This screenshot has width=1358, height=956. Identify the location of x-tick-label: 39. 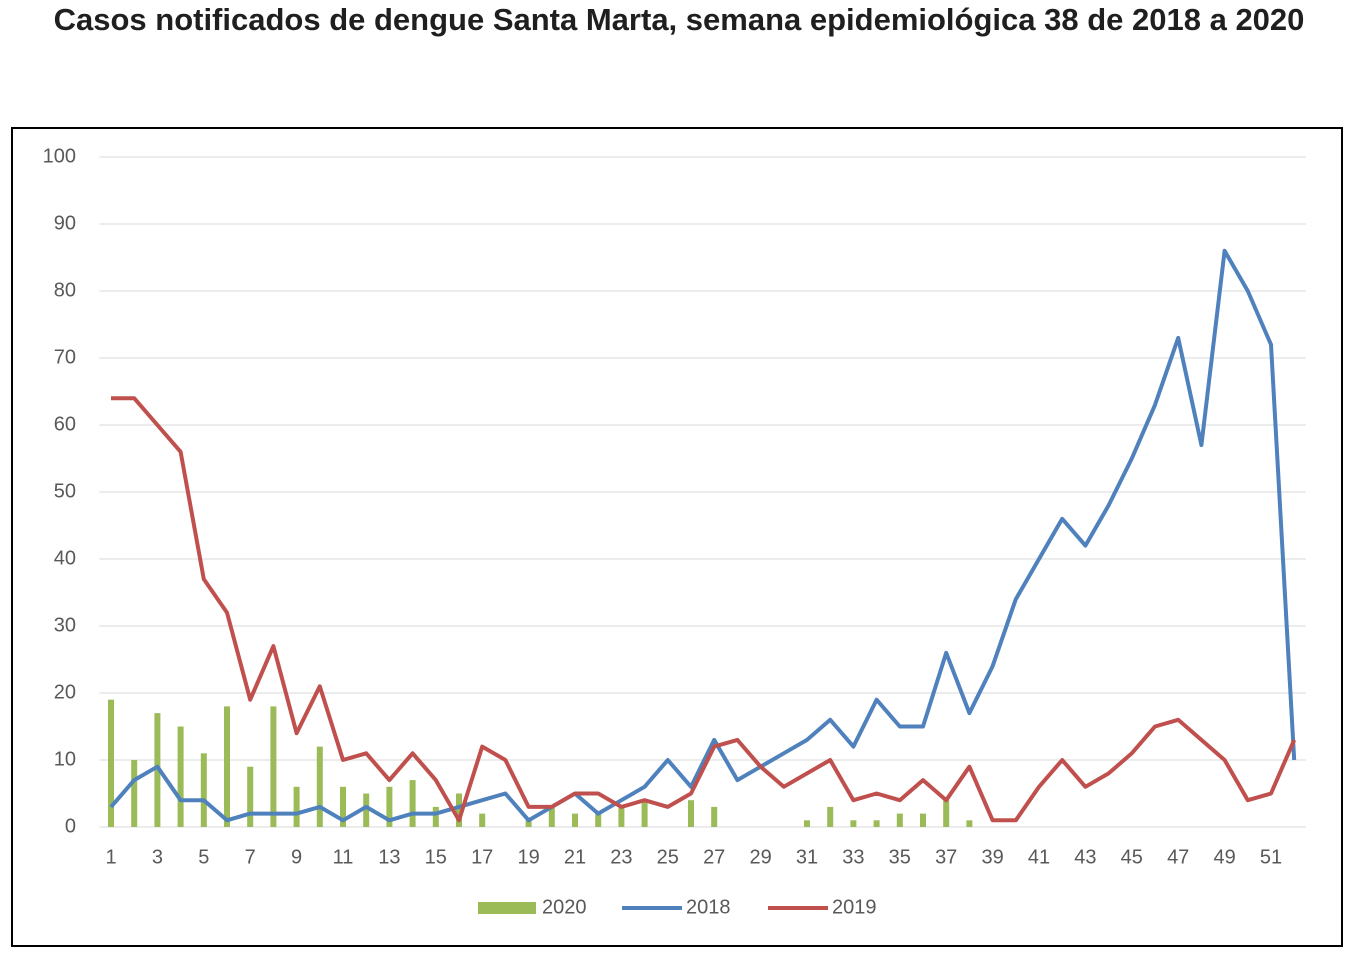
(992, 857).